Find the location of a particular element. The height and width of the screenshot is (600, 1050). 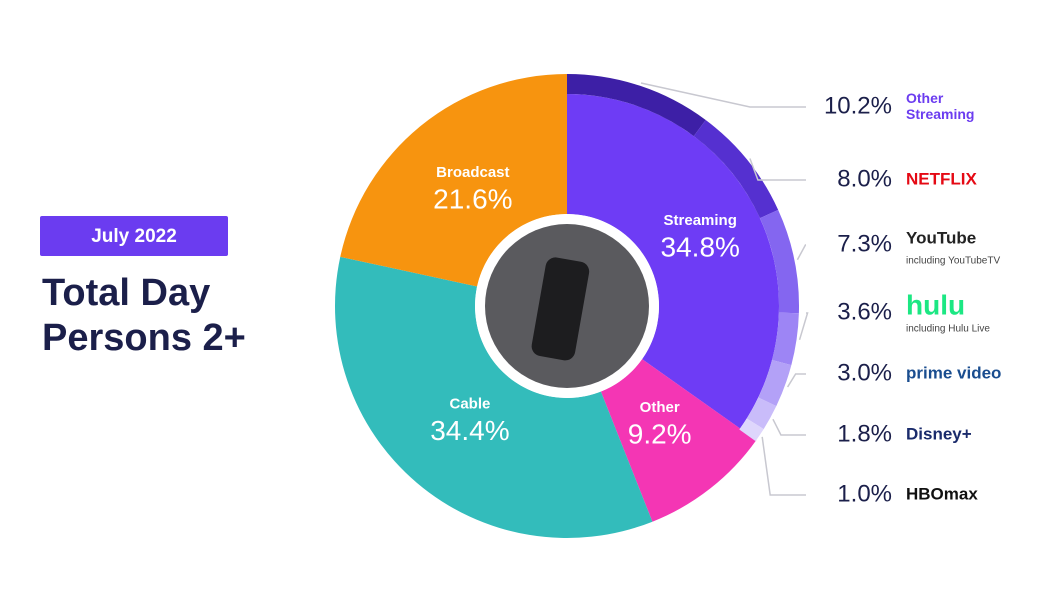

brand-label: hulu is located at coordinates (935, 304).